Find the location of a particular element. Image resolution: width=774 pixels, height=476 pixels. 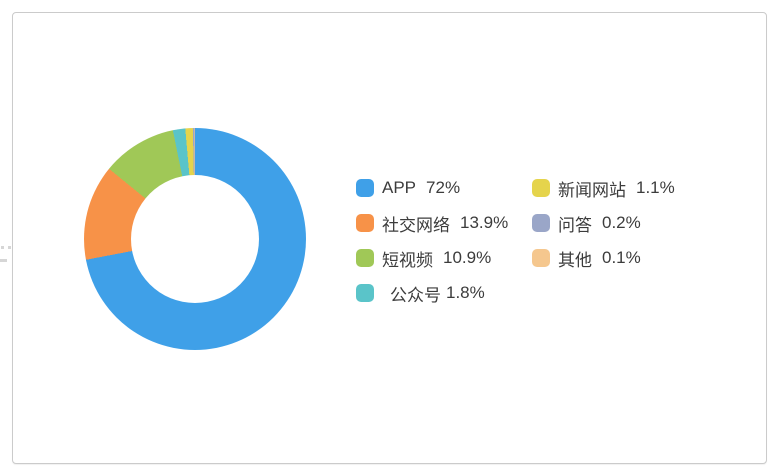

legend-item-social-network: 社交网络 13.9% is located at coordinates (432, 224).